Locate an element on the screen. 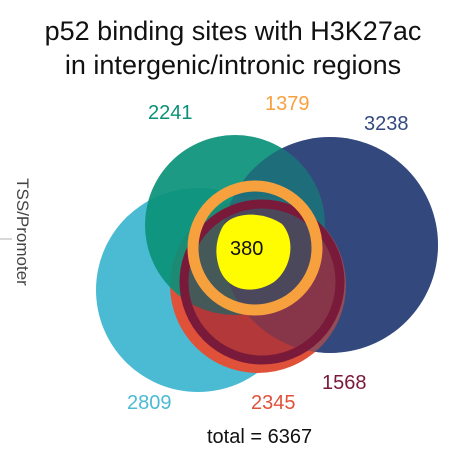 Image resolution: width=466 pixels, height=460 pixels. side-tick is located at coordinates (6, 239).